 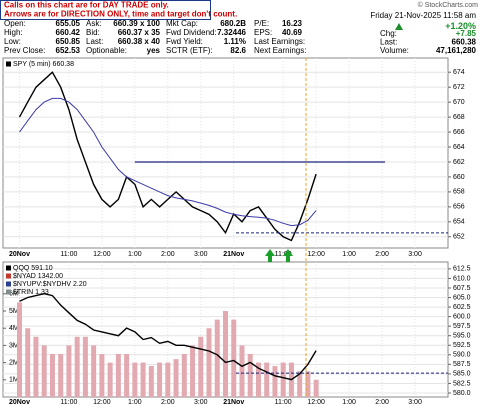 I want to click on y-tick-label: 610.0, so click(x=462, y=278).